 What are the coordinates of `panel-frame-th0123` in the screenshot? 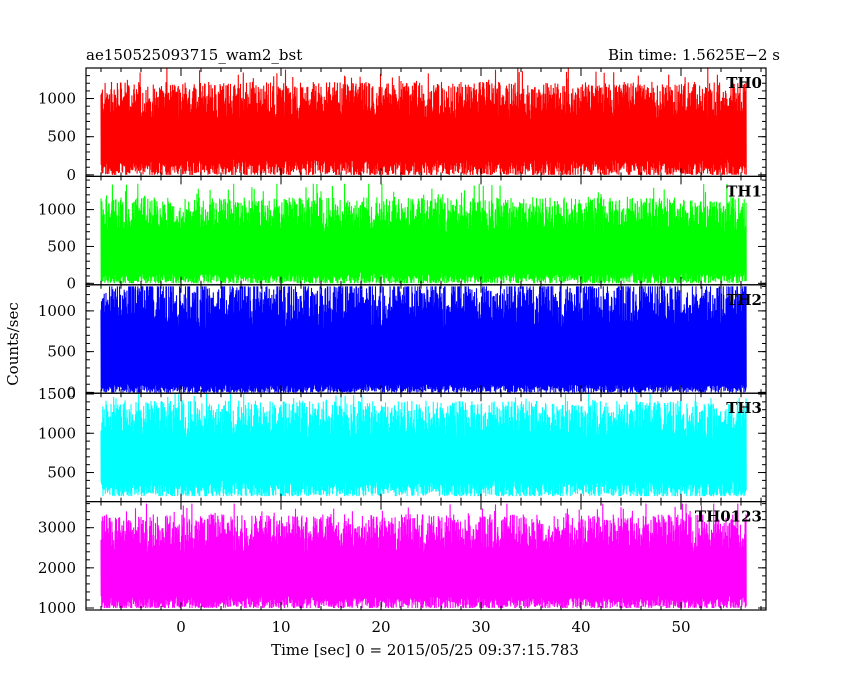 It's located at (426, 556).